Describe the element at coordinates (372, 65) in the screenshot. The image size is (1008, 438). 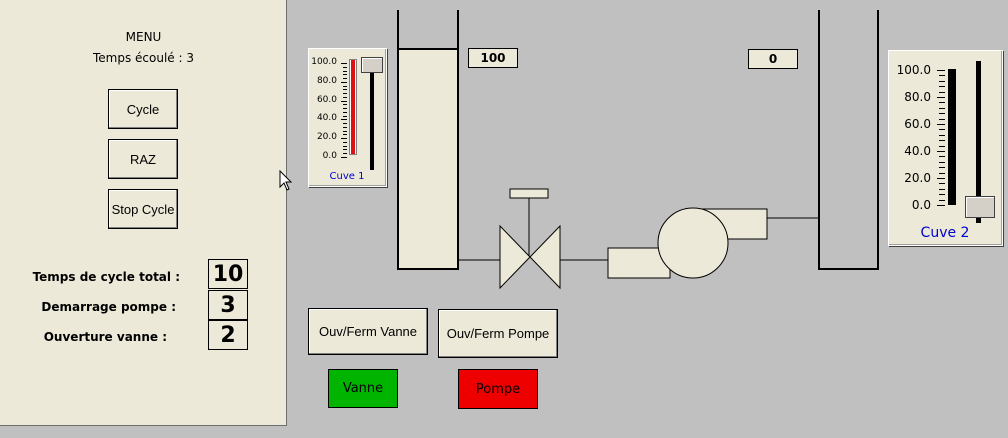
I see `gauge-1-slider-thumb` at that location.